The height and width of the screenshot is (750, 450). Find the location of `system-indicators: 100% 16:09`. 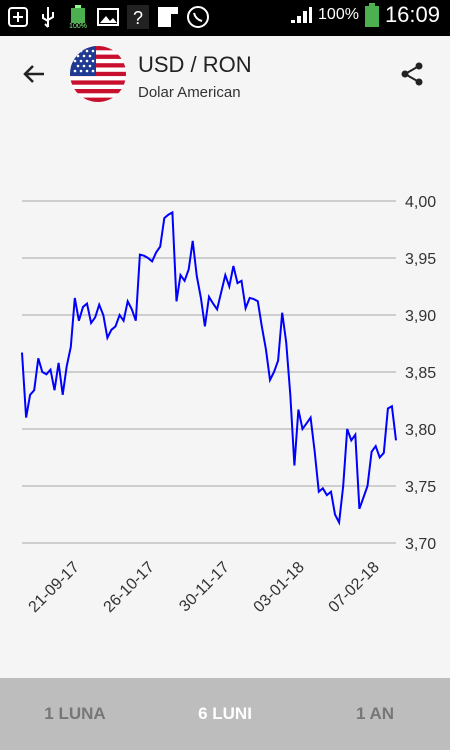

system-indicators: 100% 16:09 is located at coordinates (365, 15).